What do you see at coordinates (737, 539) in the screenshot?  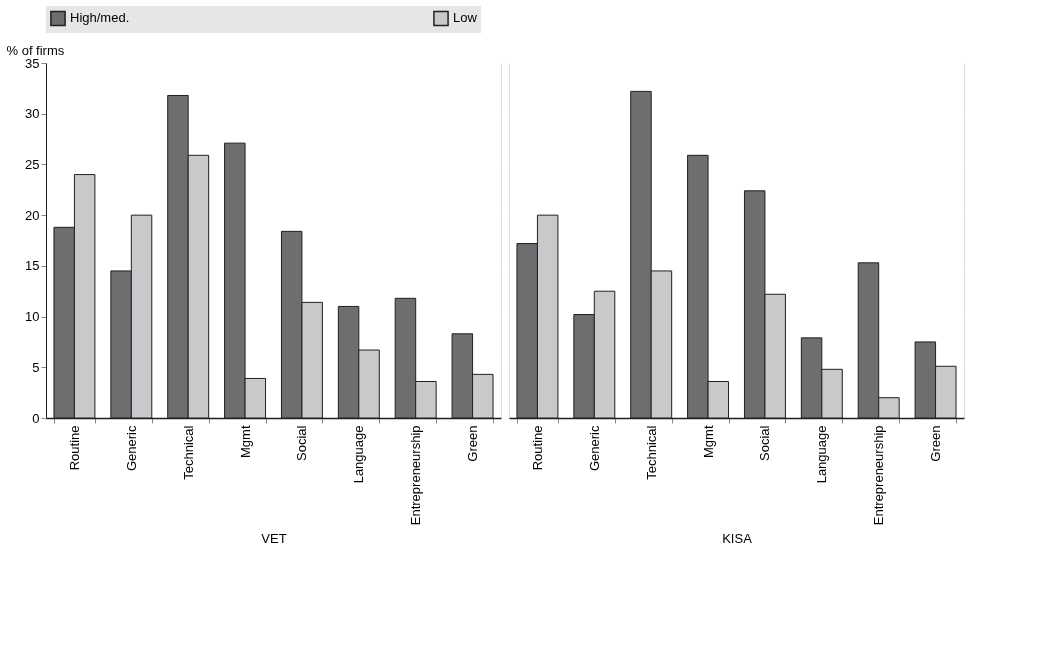 I see `x-axis-title: KISA` at bounding box center [737, 539].